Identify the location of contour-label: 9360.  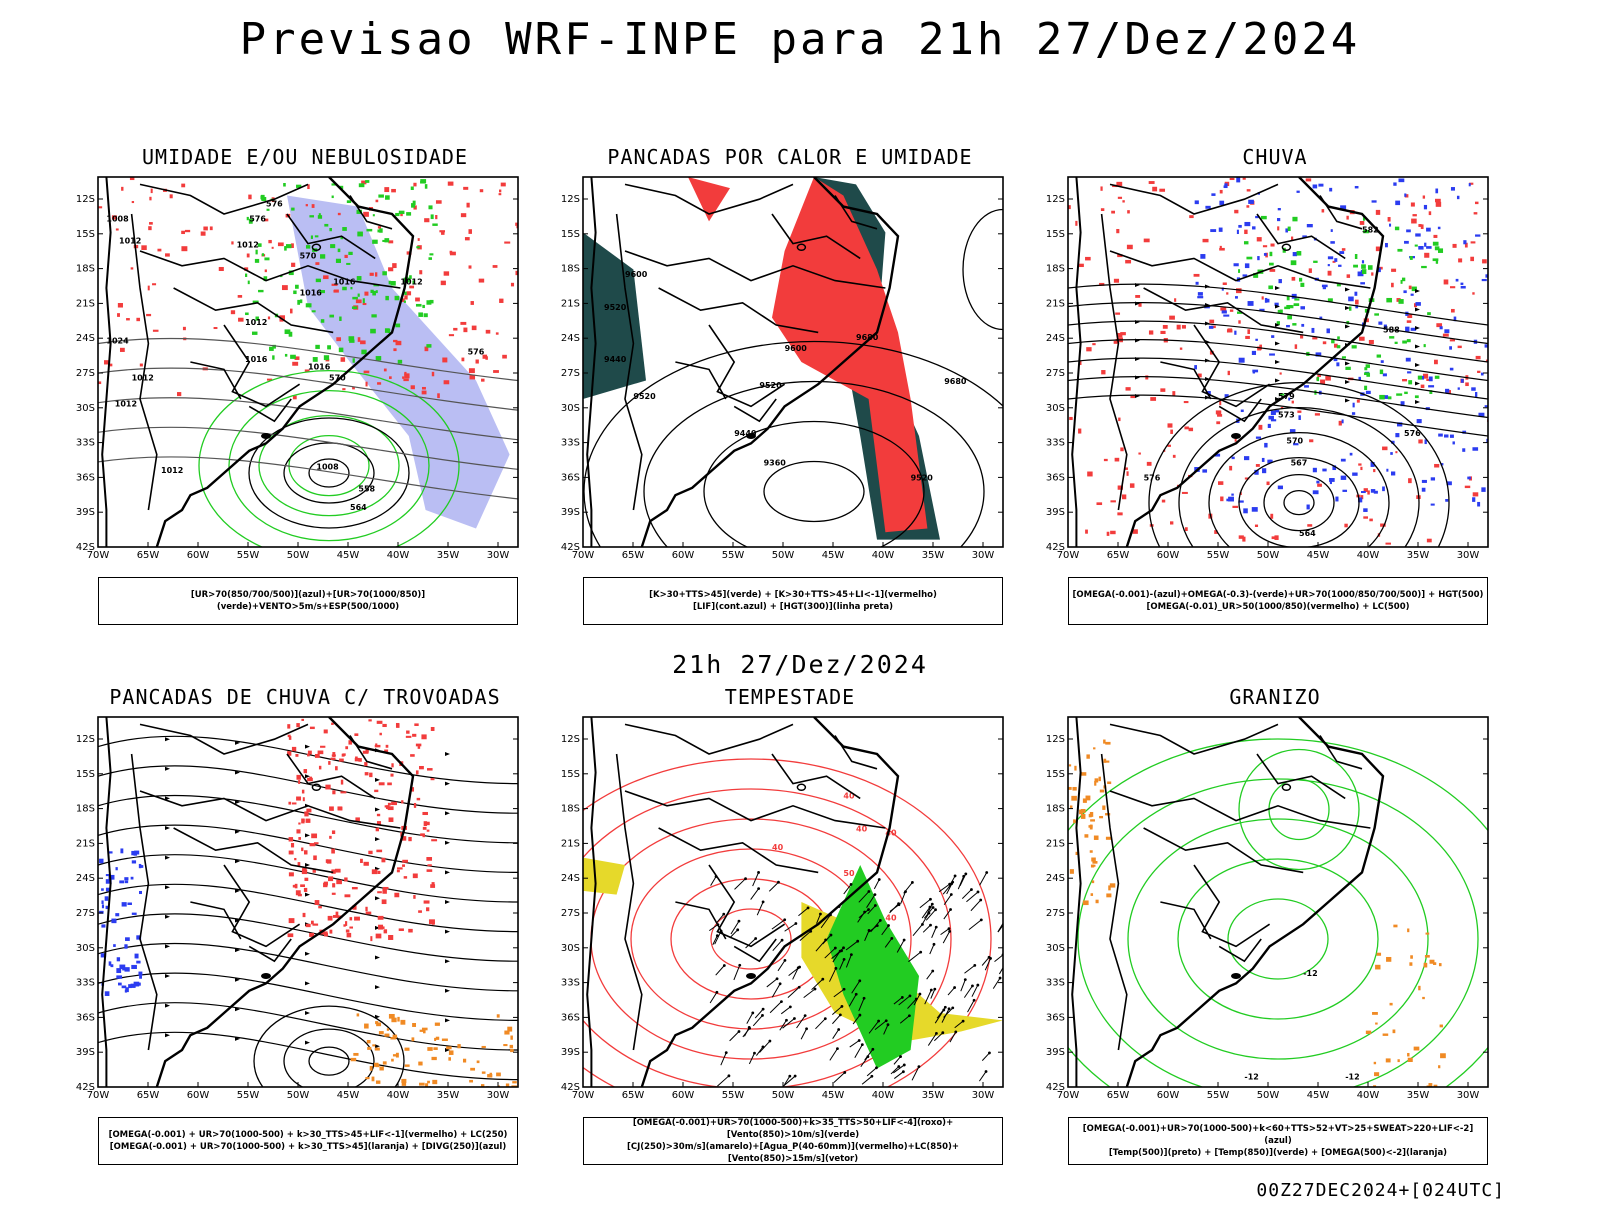
(775, 463).